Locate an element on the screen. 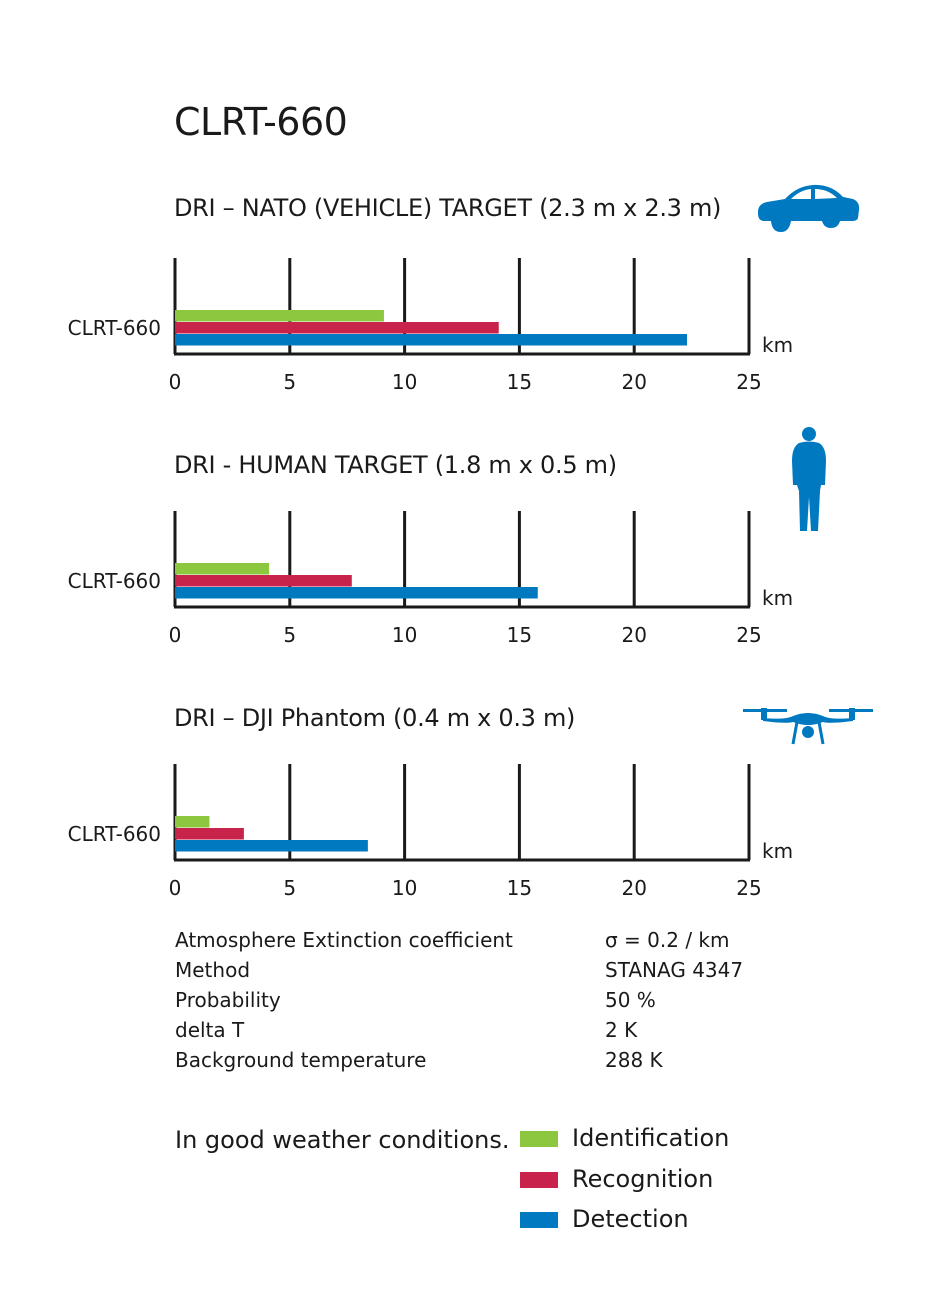 The height and width of the screenshot is (1299, 945). condition-value: 50 % is located at coordinates (630, 1000).